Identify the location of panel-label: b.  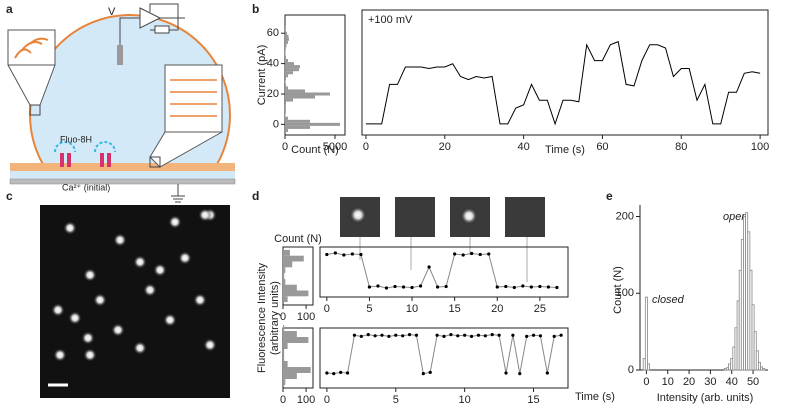
(255, 9).